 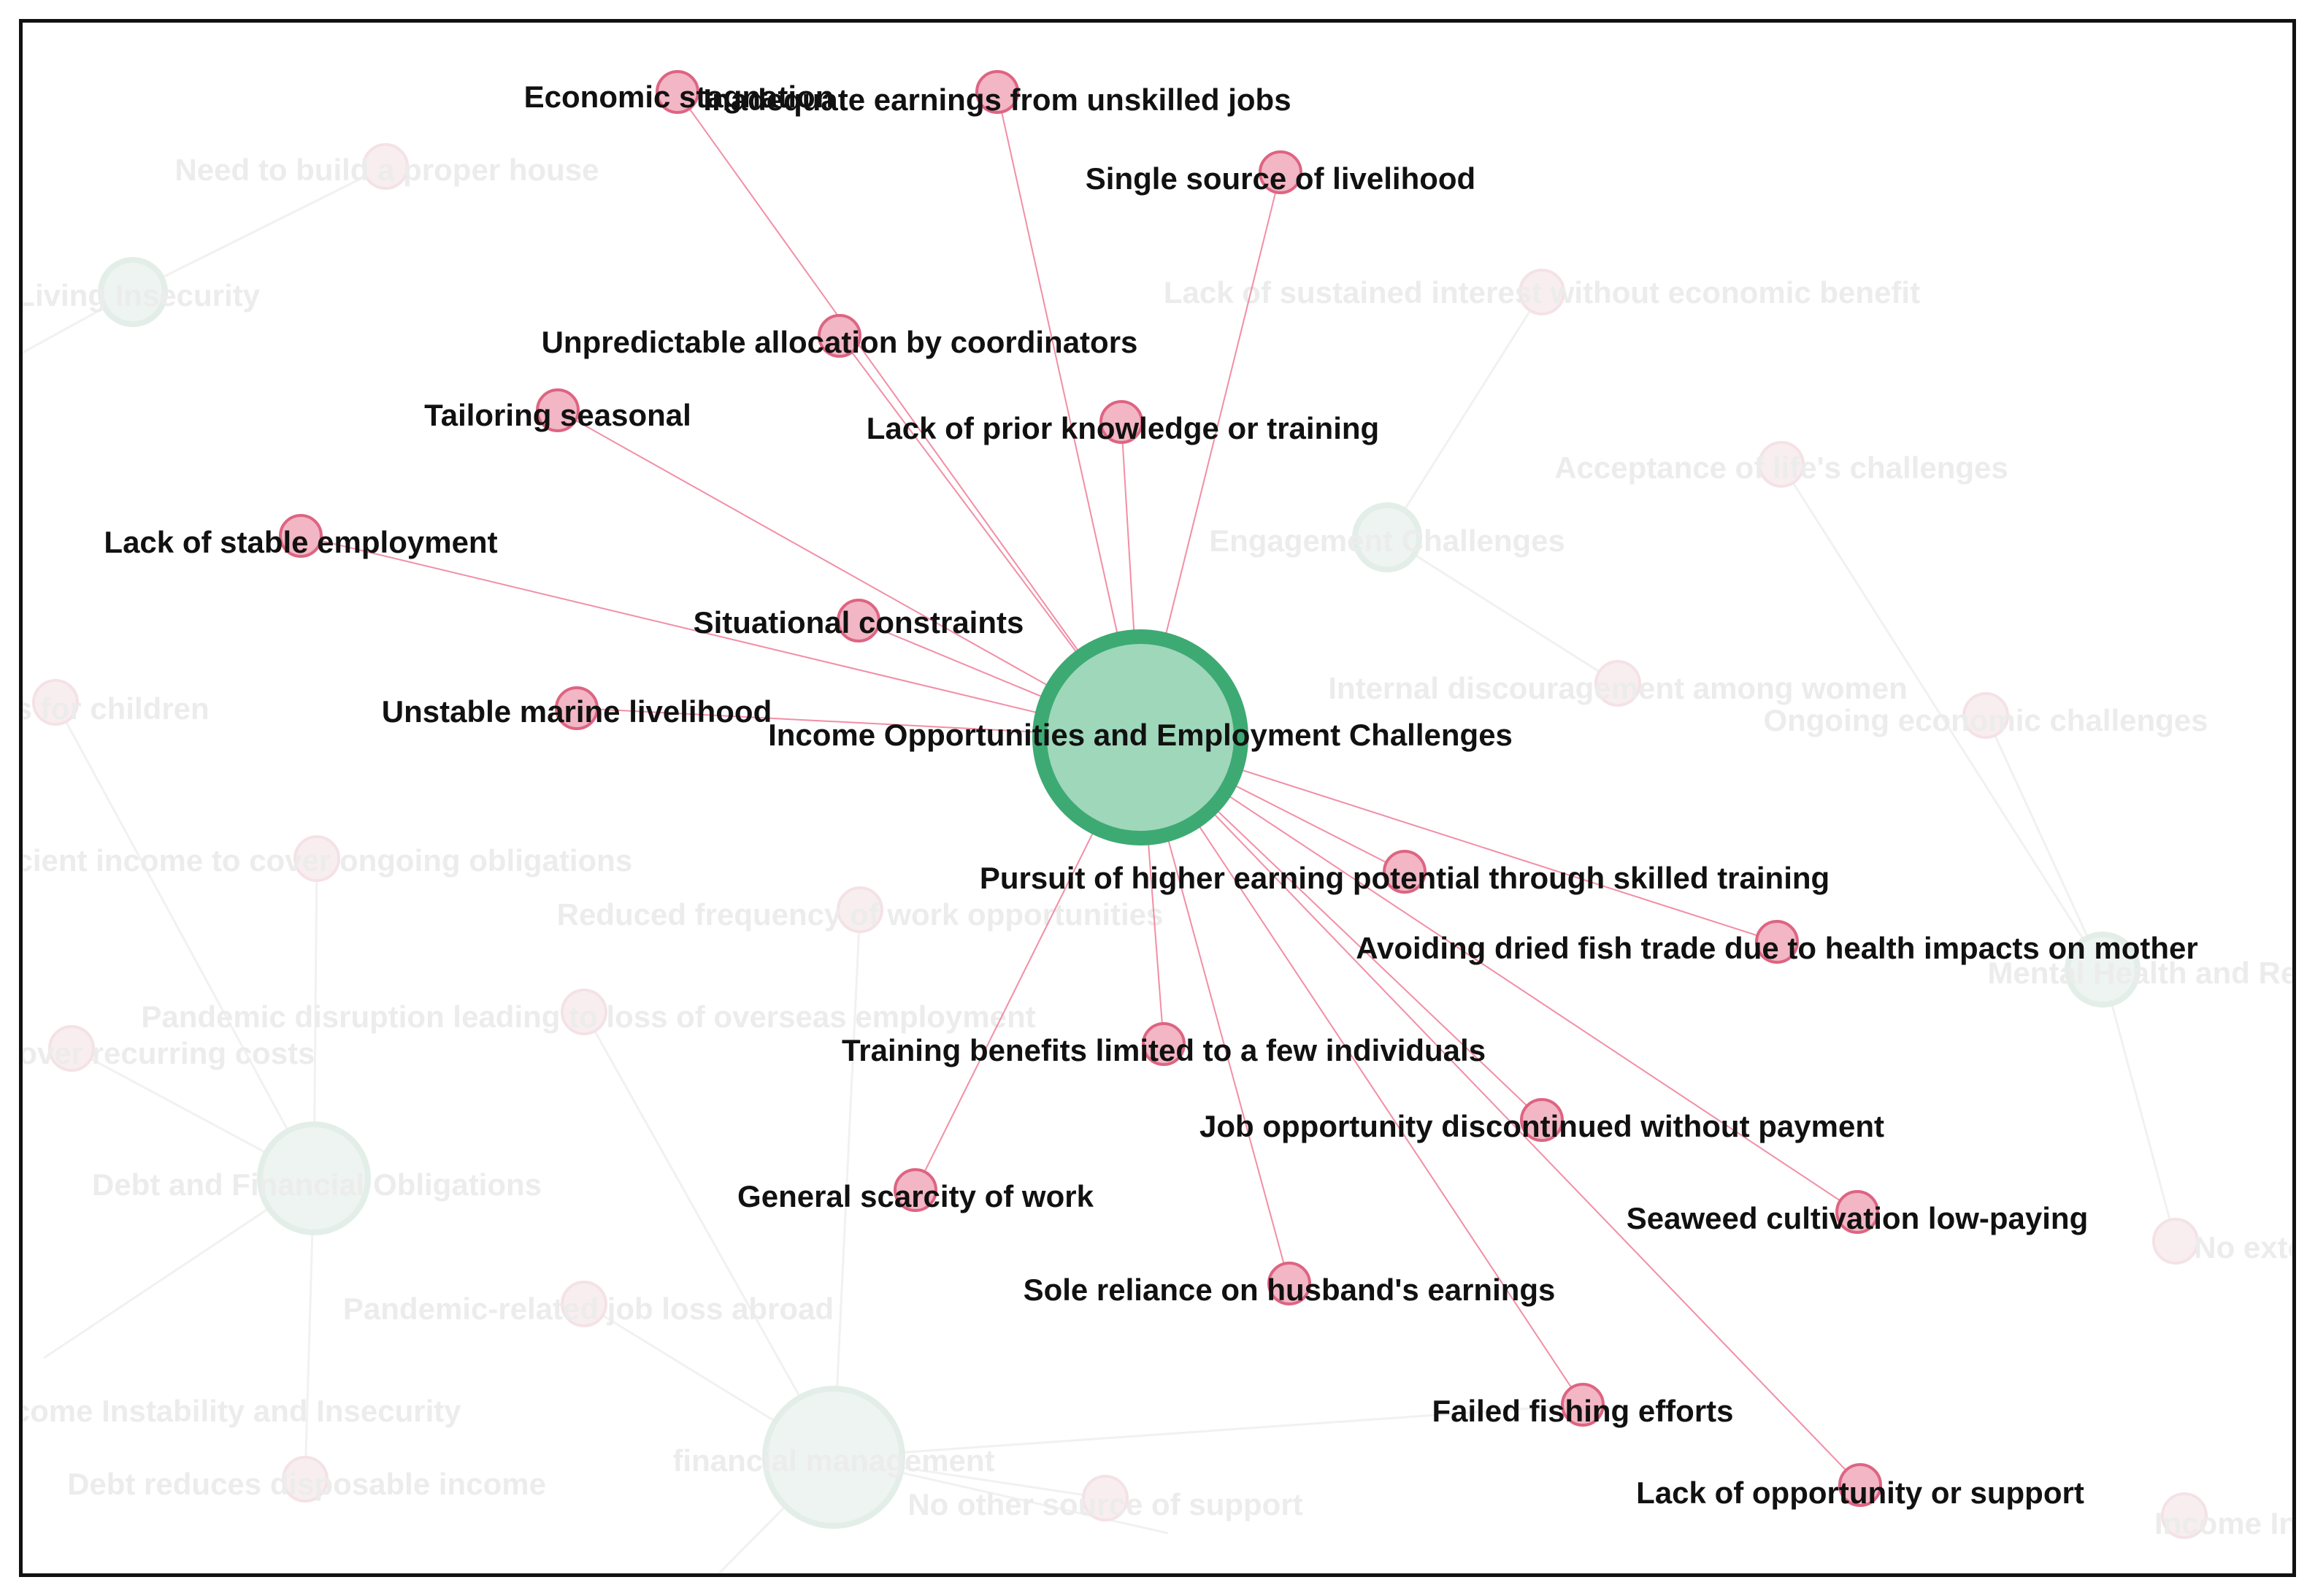 What do you see at coordinates (1280, 172) in the screenshot?
I see `node-single-source-of-livelihood` at bounding box center [1280, 172].